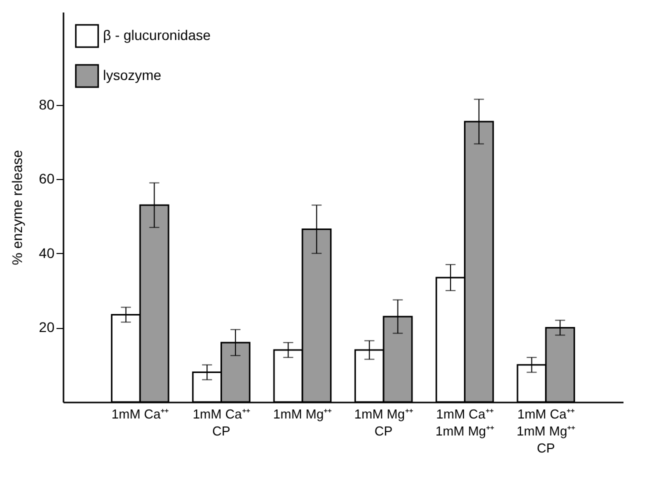 Image resolution: width=652 pixels, height=480 pixels. I want to click on y-tick-label: 20, so click(46, 327).